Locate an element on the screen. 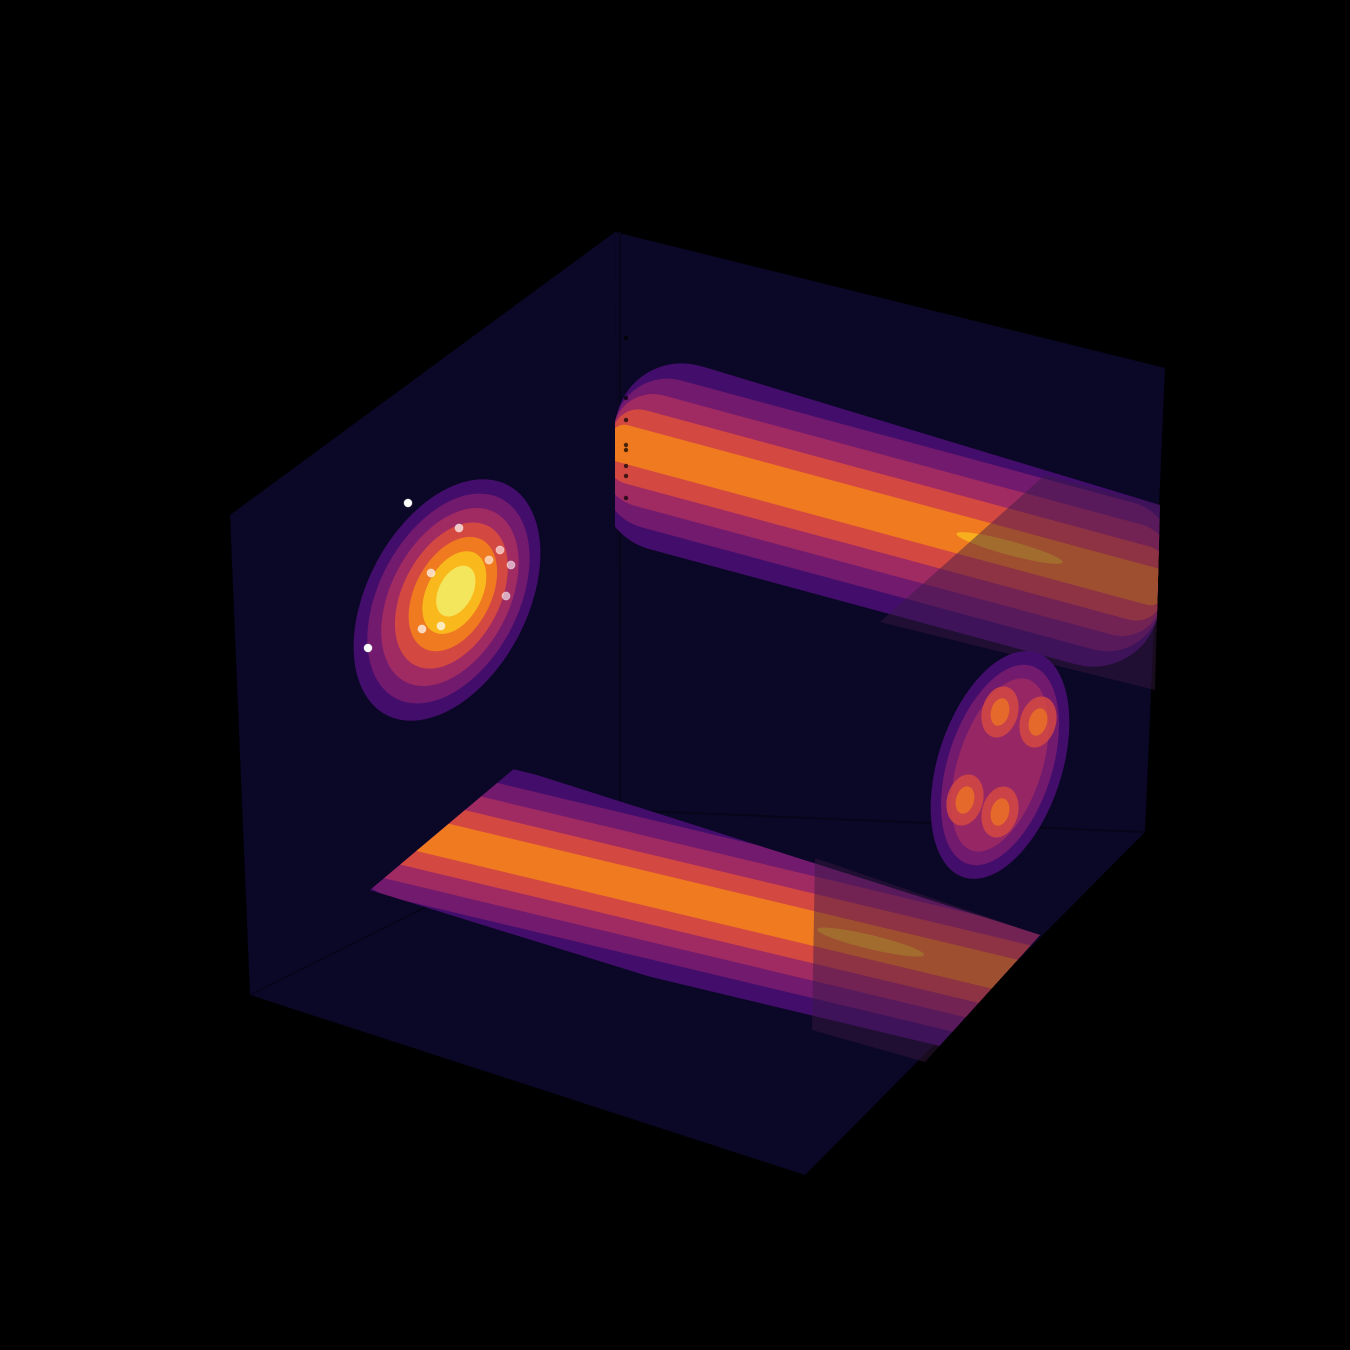 The height and width of the screenshot is (1350, 1350). floor-overlay is located at coordinates (926, 960).